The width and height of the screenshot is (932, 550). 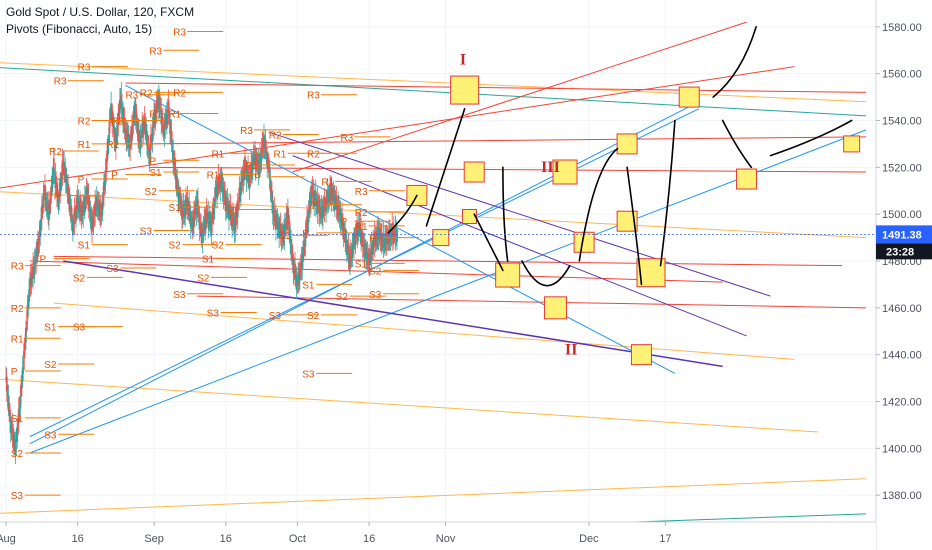 What do you see at coordinates (100, 12) in the screenshot?
I see `symbol-title: Gold Spot / U.S. Dollar, 120, FXCM` at bounding box center [100, 12].